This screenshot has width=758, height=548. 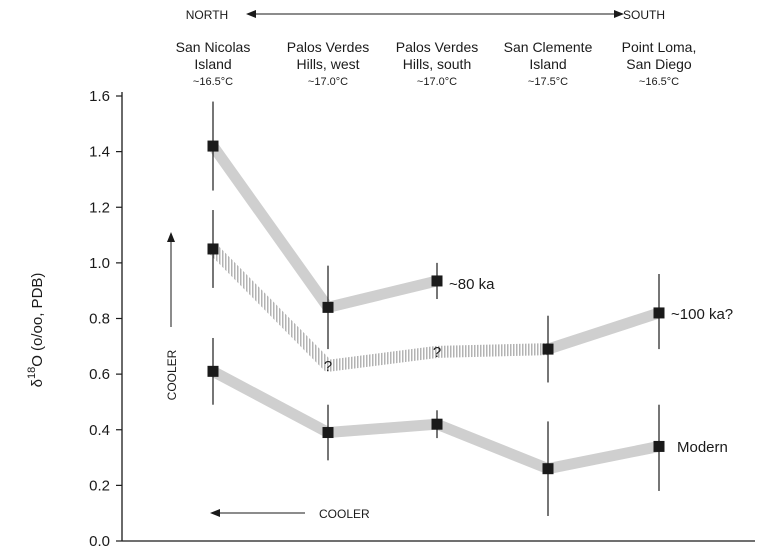 I want to click on direction-arrow-left-head, so click(x=251, y=14).